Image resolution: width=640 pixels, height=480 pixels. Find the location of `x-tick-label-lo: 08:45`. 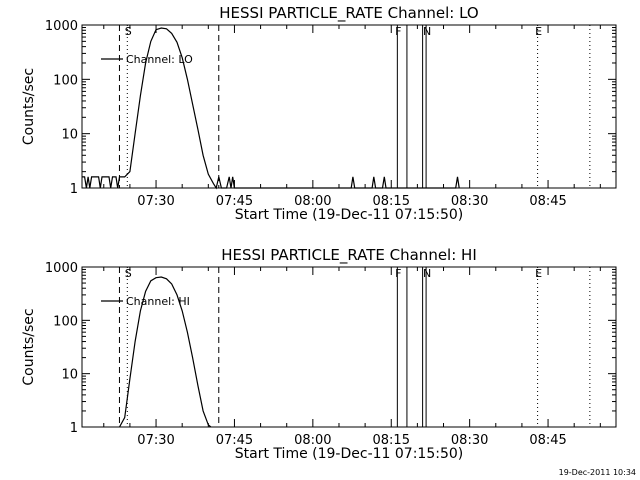

x-tick-label-lo: 08:45 is located at coordinates (547, 201).